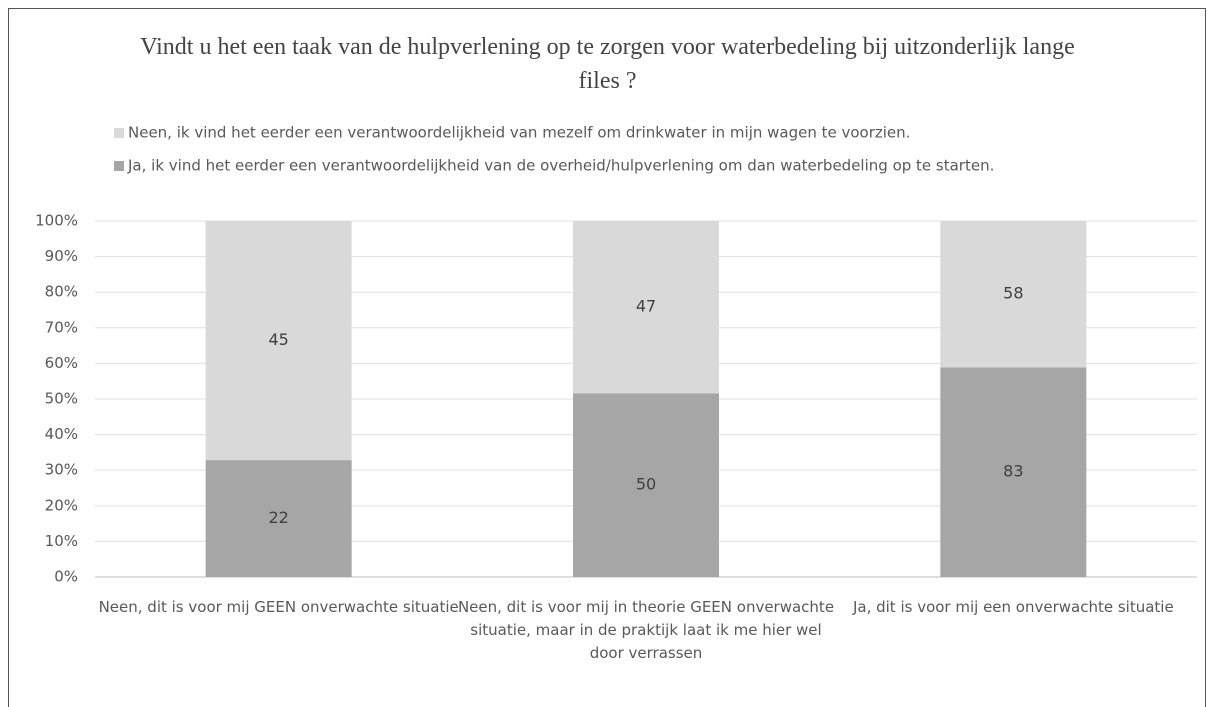  I want to click on y-tick-label: 0%, so click(66, 577).